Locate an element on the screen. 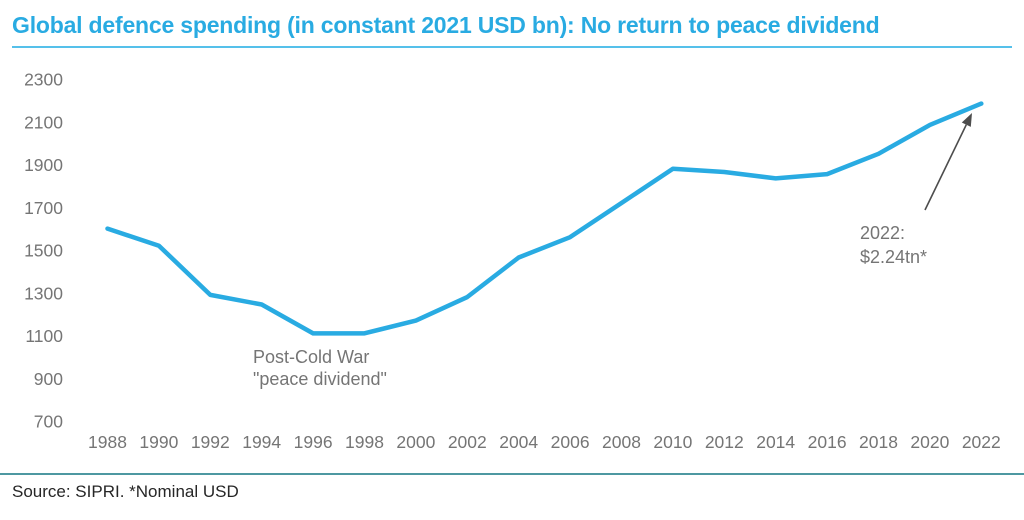  annotation-arrow-icon is located at coordinates (948, 162).